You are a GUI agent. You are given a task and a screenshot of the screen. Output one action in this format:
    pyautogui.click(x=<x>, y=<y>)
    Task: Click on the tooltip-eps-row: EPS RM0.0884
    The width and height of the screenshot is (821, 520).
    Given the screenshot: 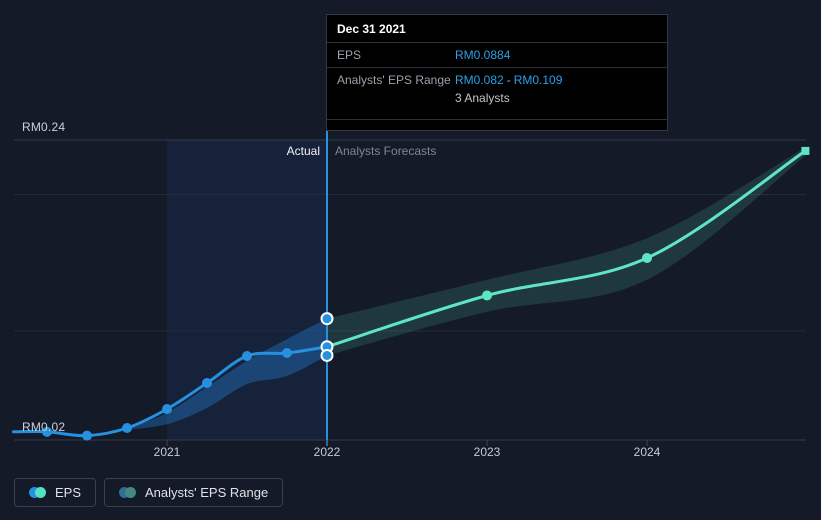 What is the action you would take?
    pyautogui.click(x=497, y=55)
    